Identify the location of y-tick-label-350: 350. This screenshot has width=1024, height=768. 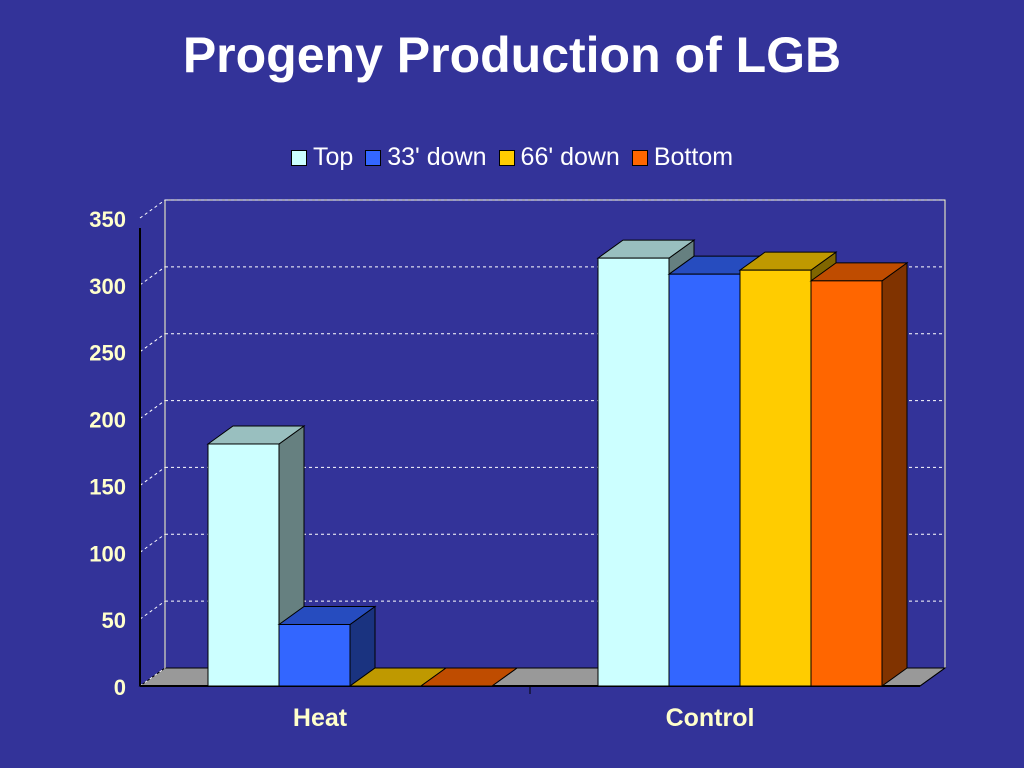
(107, 219).